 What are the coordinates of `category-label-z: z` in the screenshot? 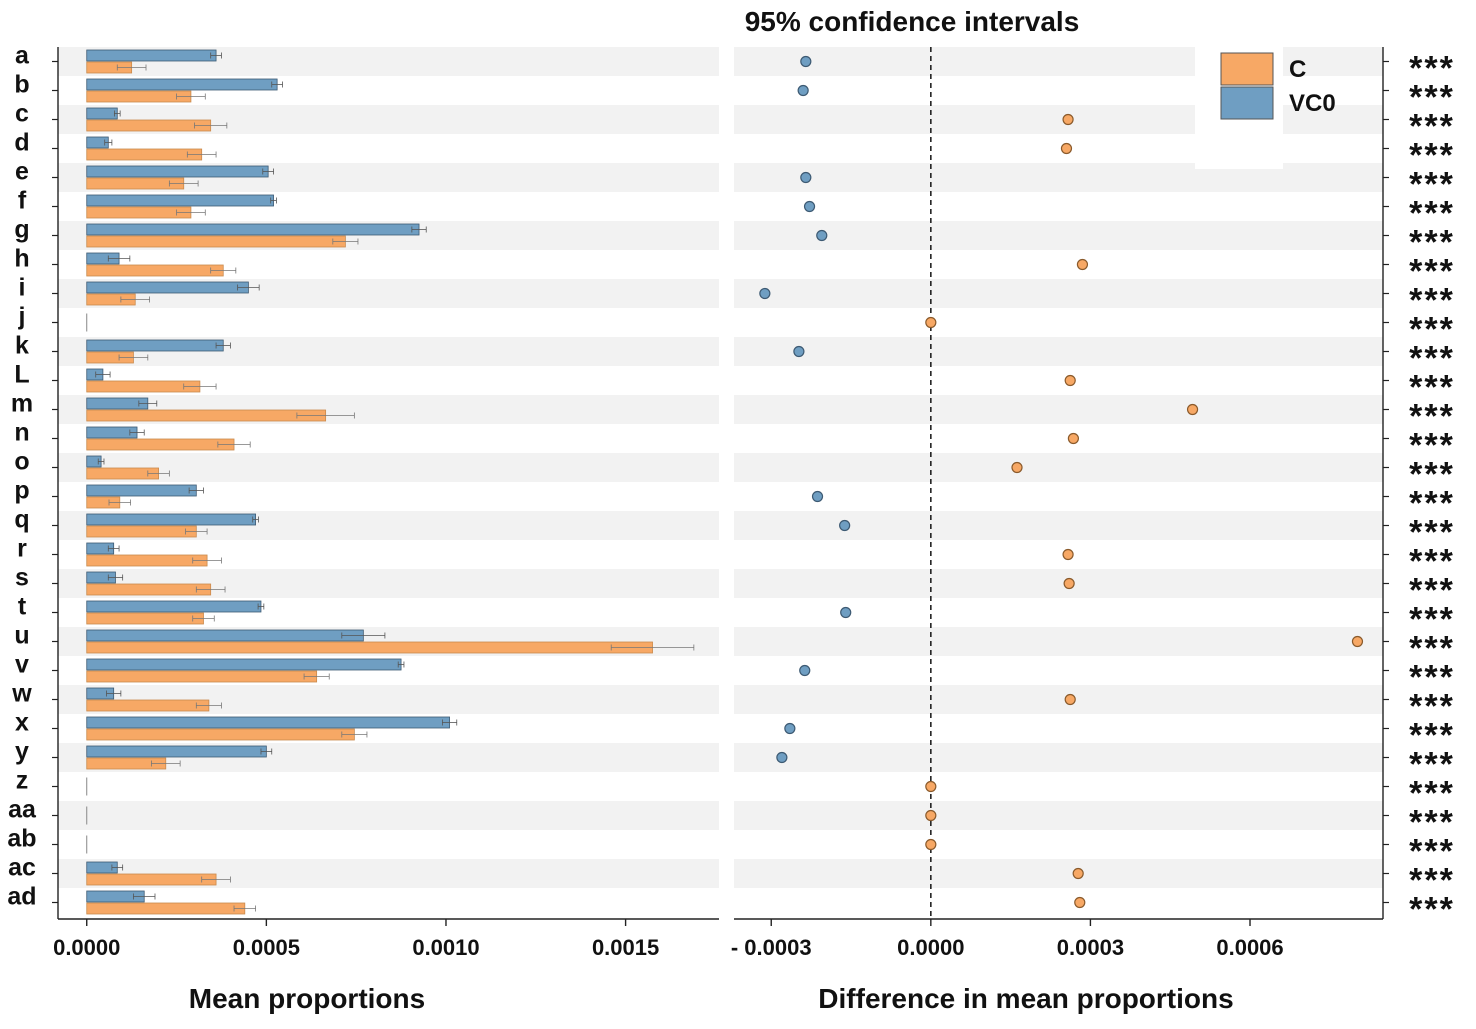 It's located at (22, 781).